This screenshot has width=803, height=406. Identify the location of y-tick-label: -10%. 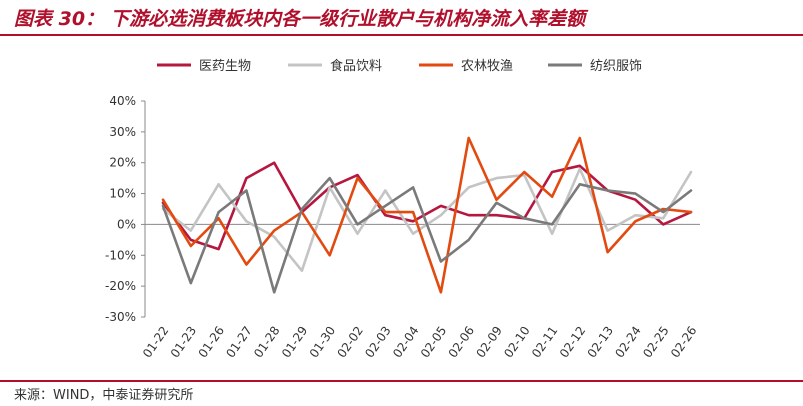
(120, 255).